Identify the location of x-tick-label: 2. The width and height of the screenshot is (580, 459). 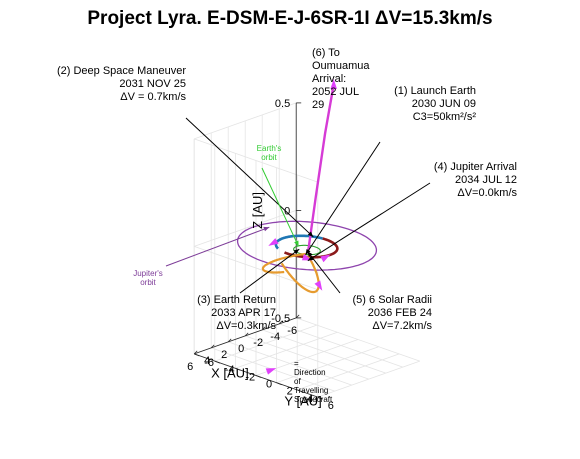
(224, 355).